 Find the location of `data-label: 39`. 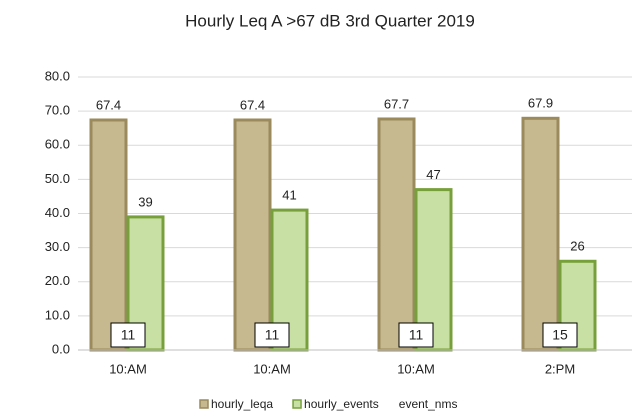

data-label: 39 is located at coordinates (145, 201).